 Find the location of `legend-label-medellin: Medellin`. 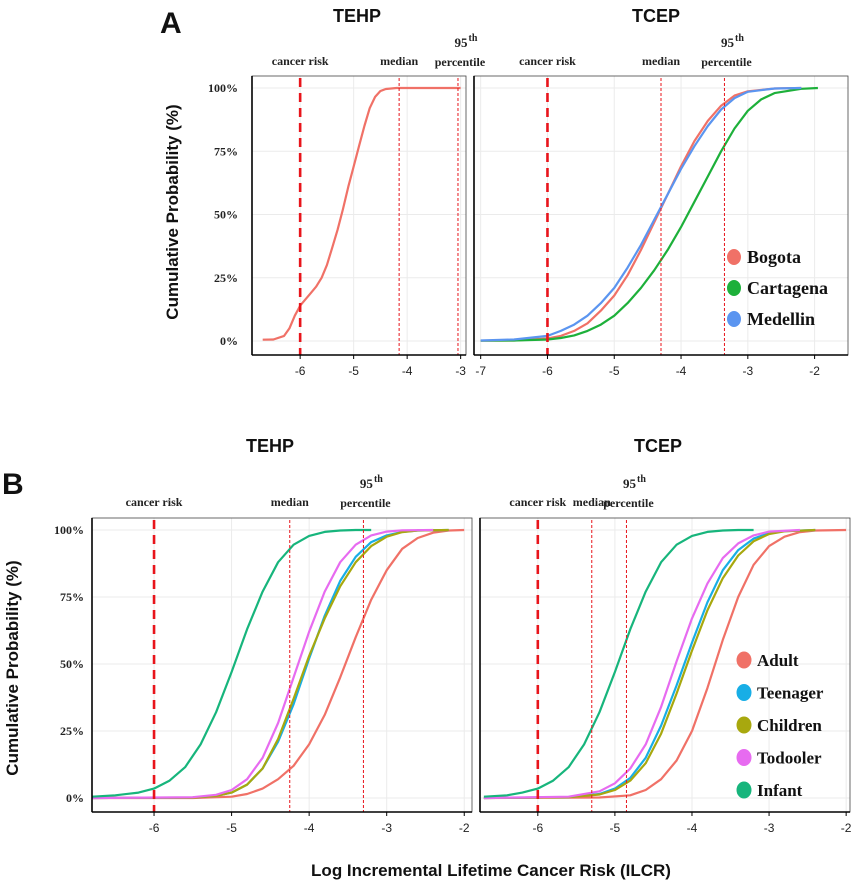

legend-label-medellin: Medellin is located at coordinates (781, 319).